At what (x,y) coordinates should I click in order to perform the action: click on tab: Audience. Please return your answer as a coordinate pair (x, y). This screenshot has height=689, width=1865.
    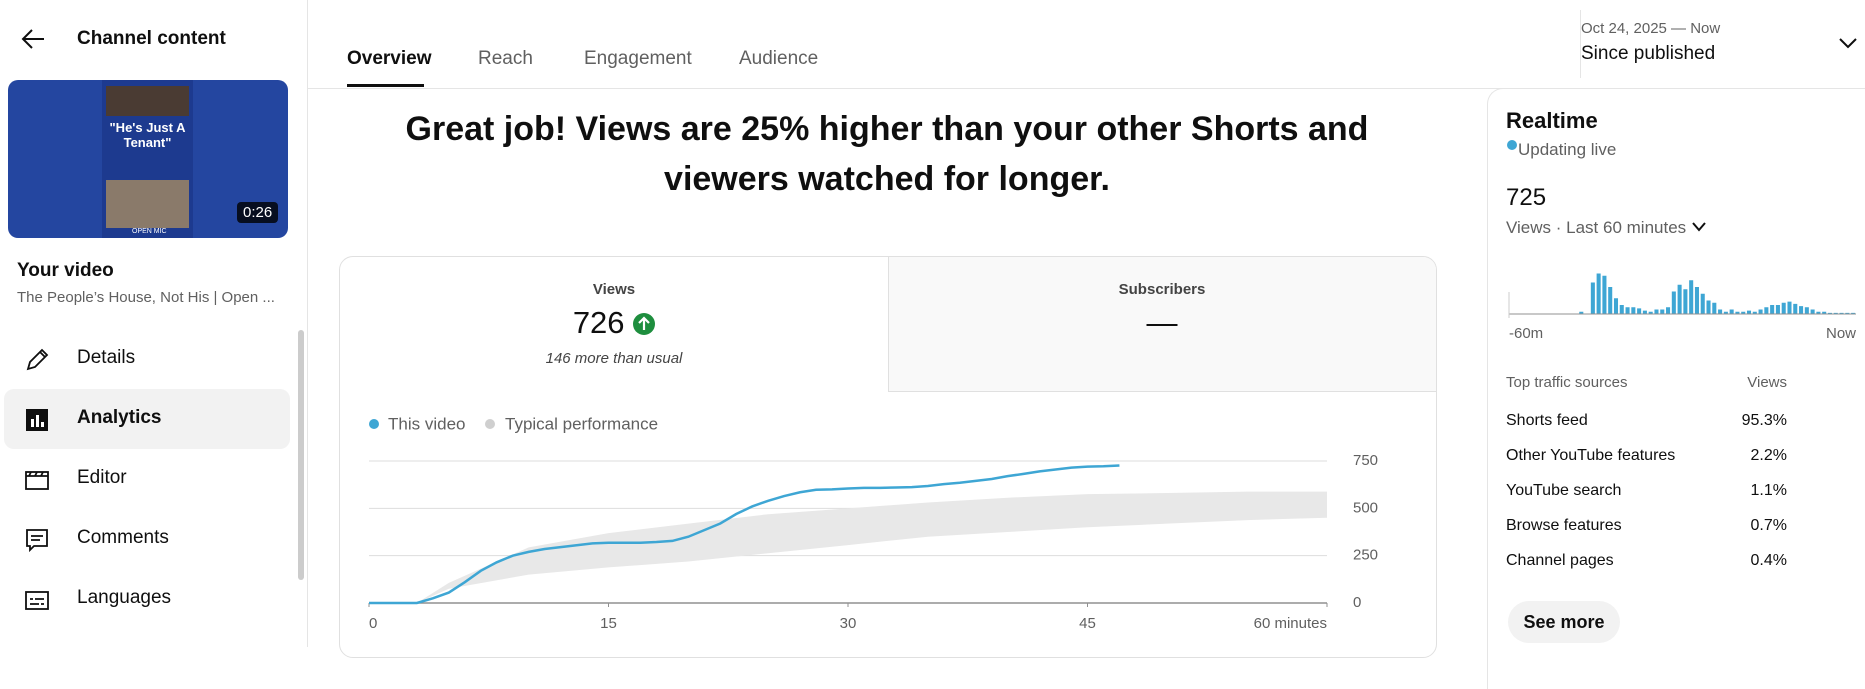
    Looking at the image, I should click on (779, 58).